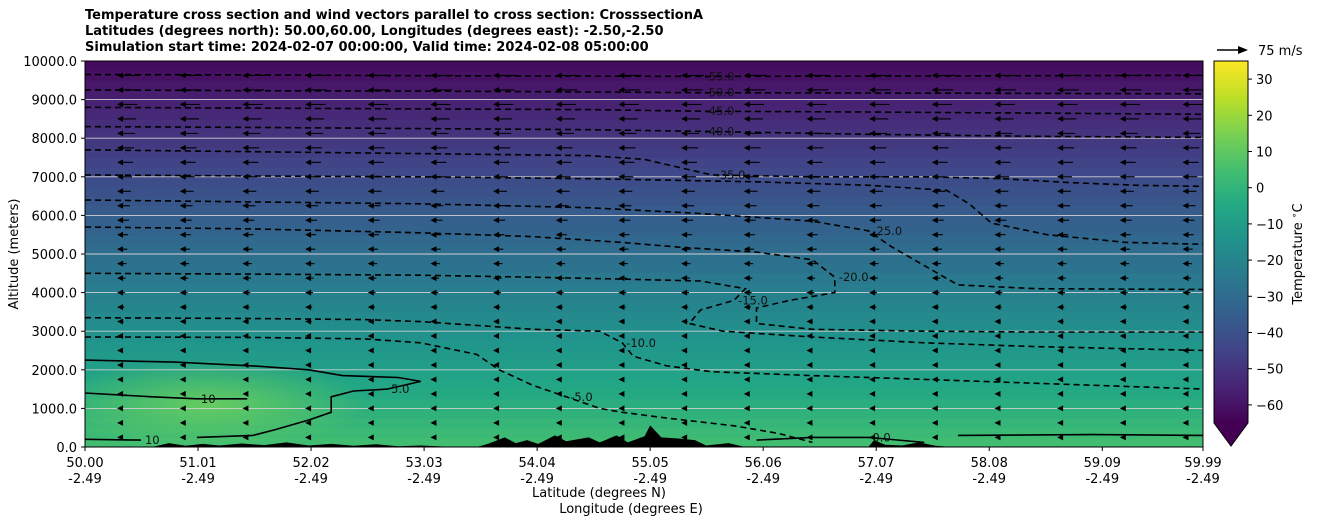 This screenshot has height=526, width=1319. I want to click on y-tick-label: 3000.0, so click(55, 332).